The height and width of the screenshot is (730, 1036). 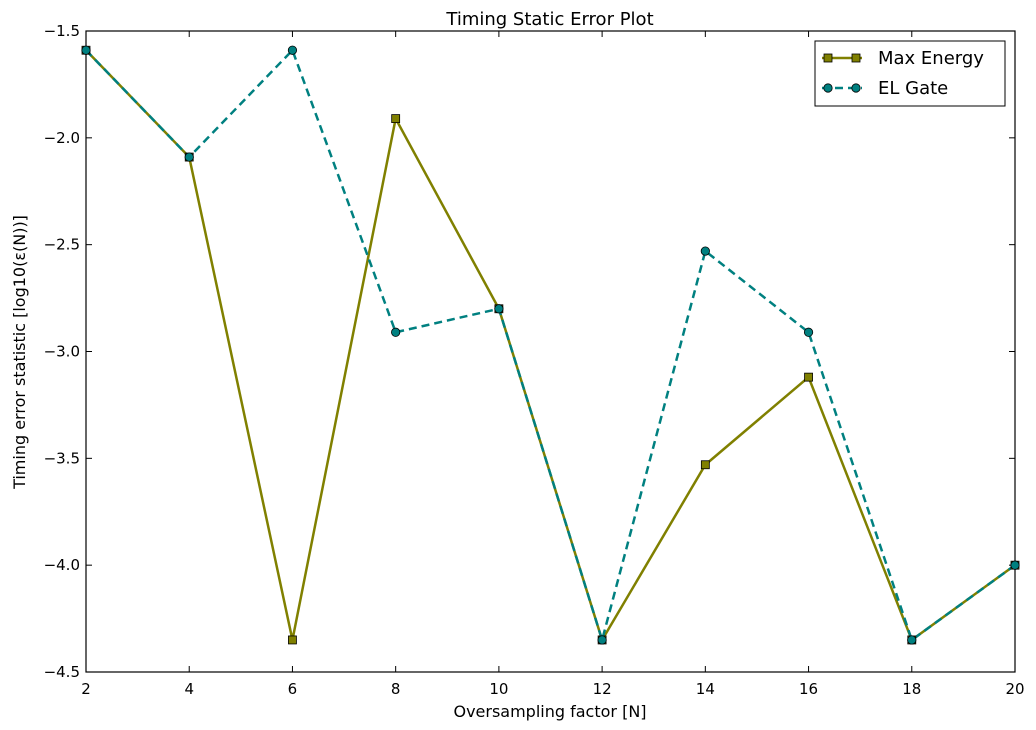 I want to click on x-tick-label: 2, so click(x=86, y=689).